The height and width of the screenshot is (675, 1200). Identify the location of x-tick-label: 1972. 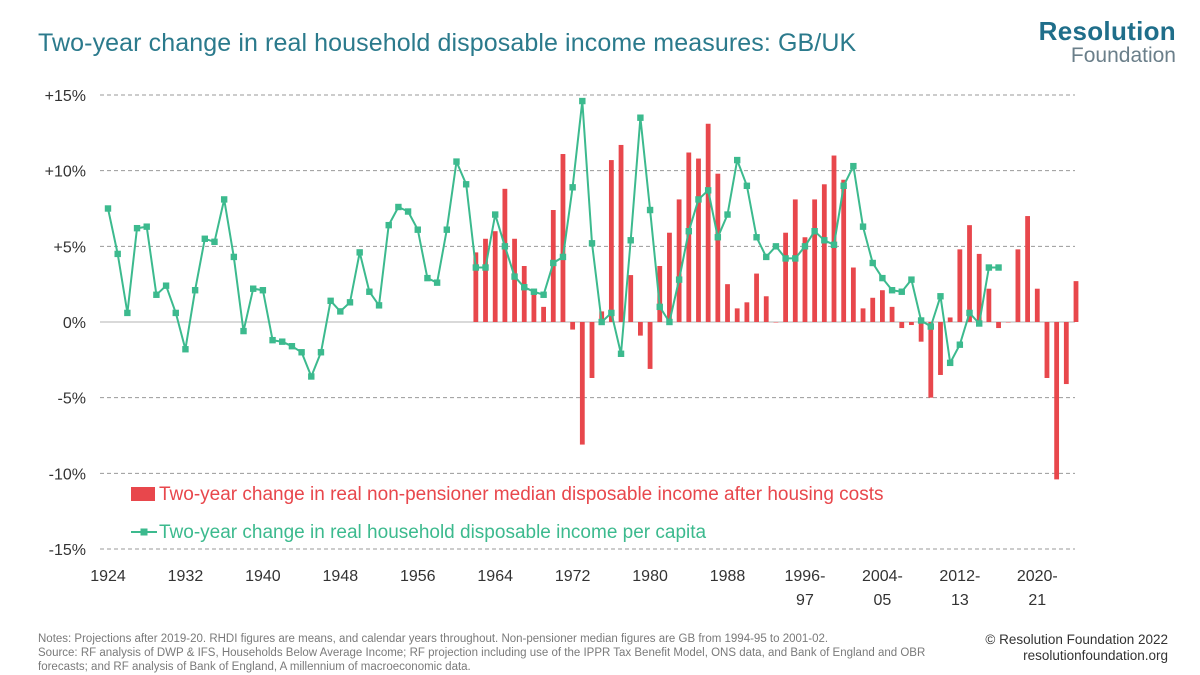
(573, 576).